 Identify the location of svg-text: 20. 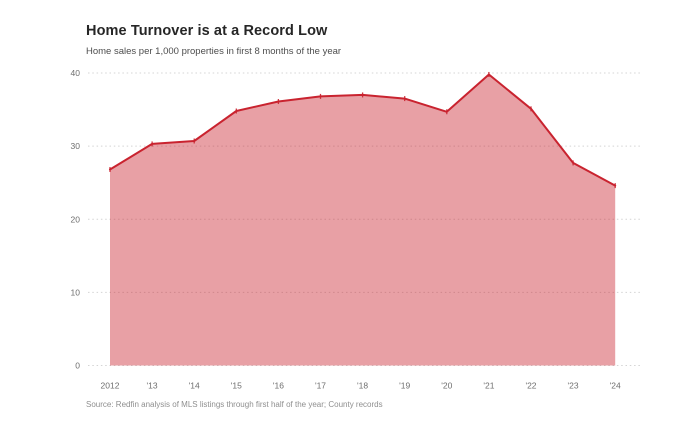
(76, 219).